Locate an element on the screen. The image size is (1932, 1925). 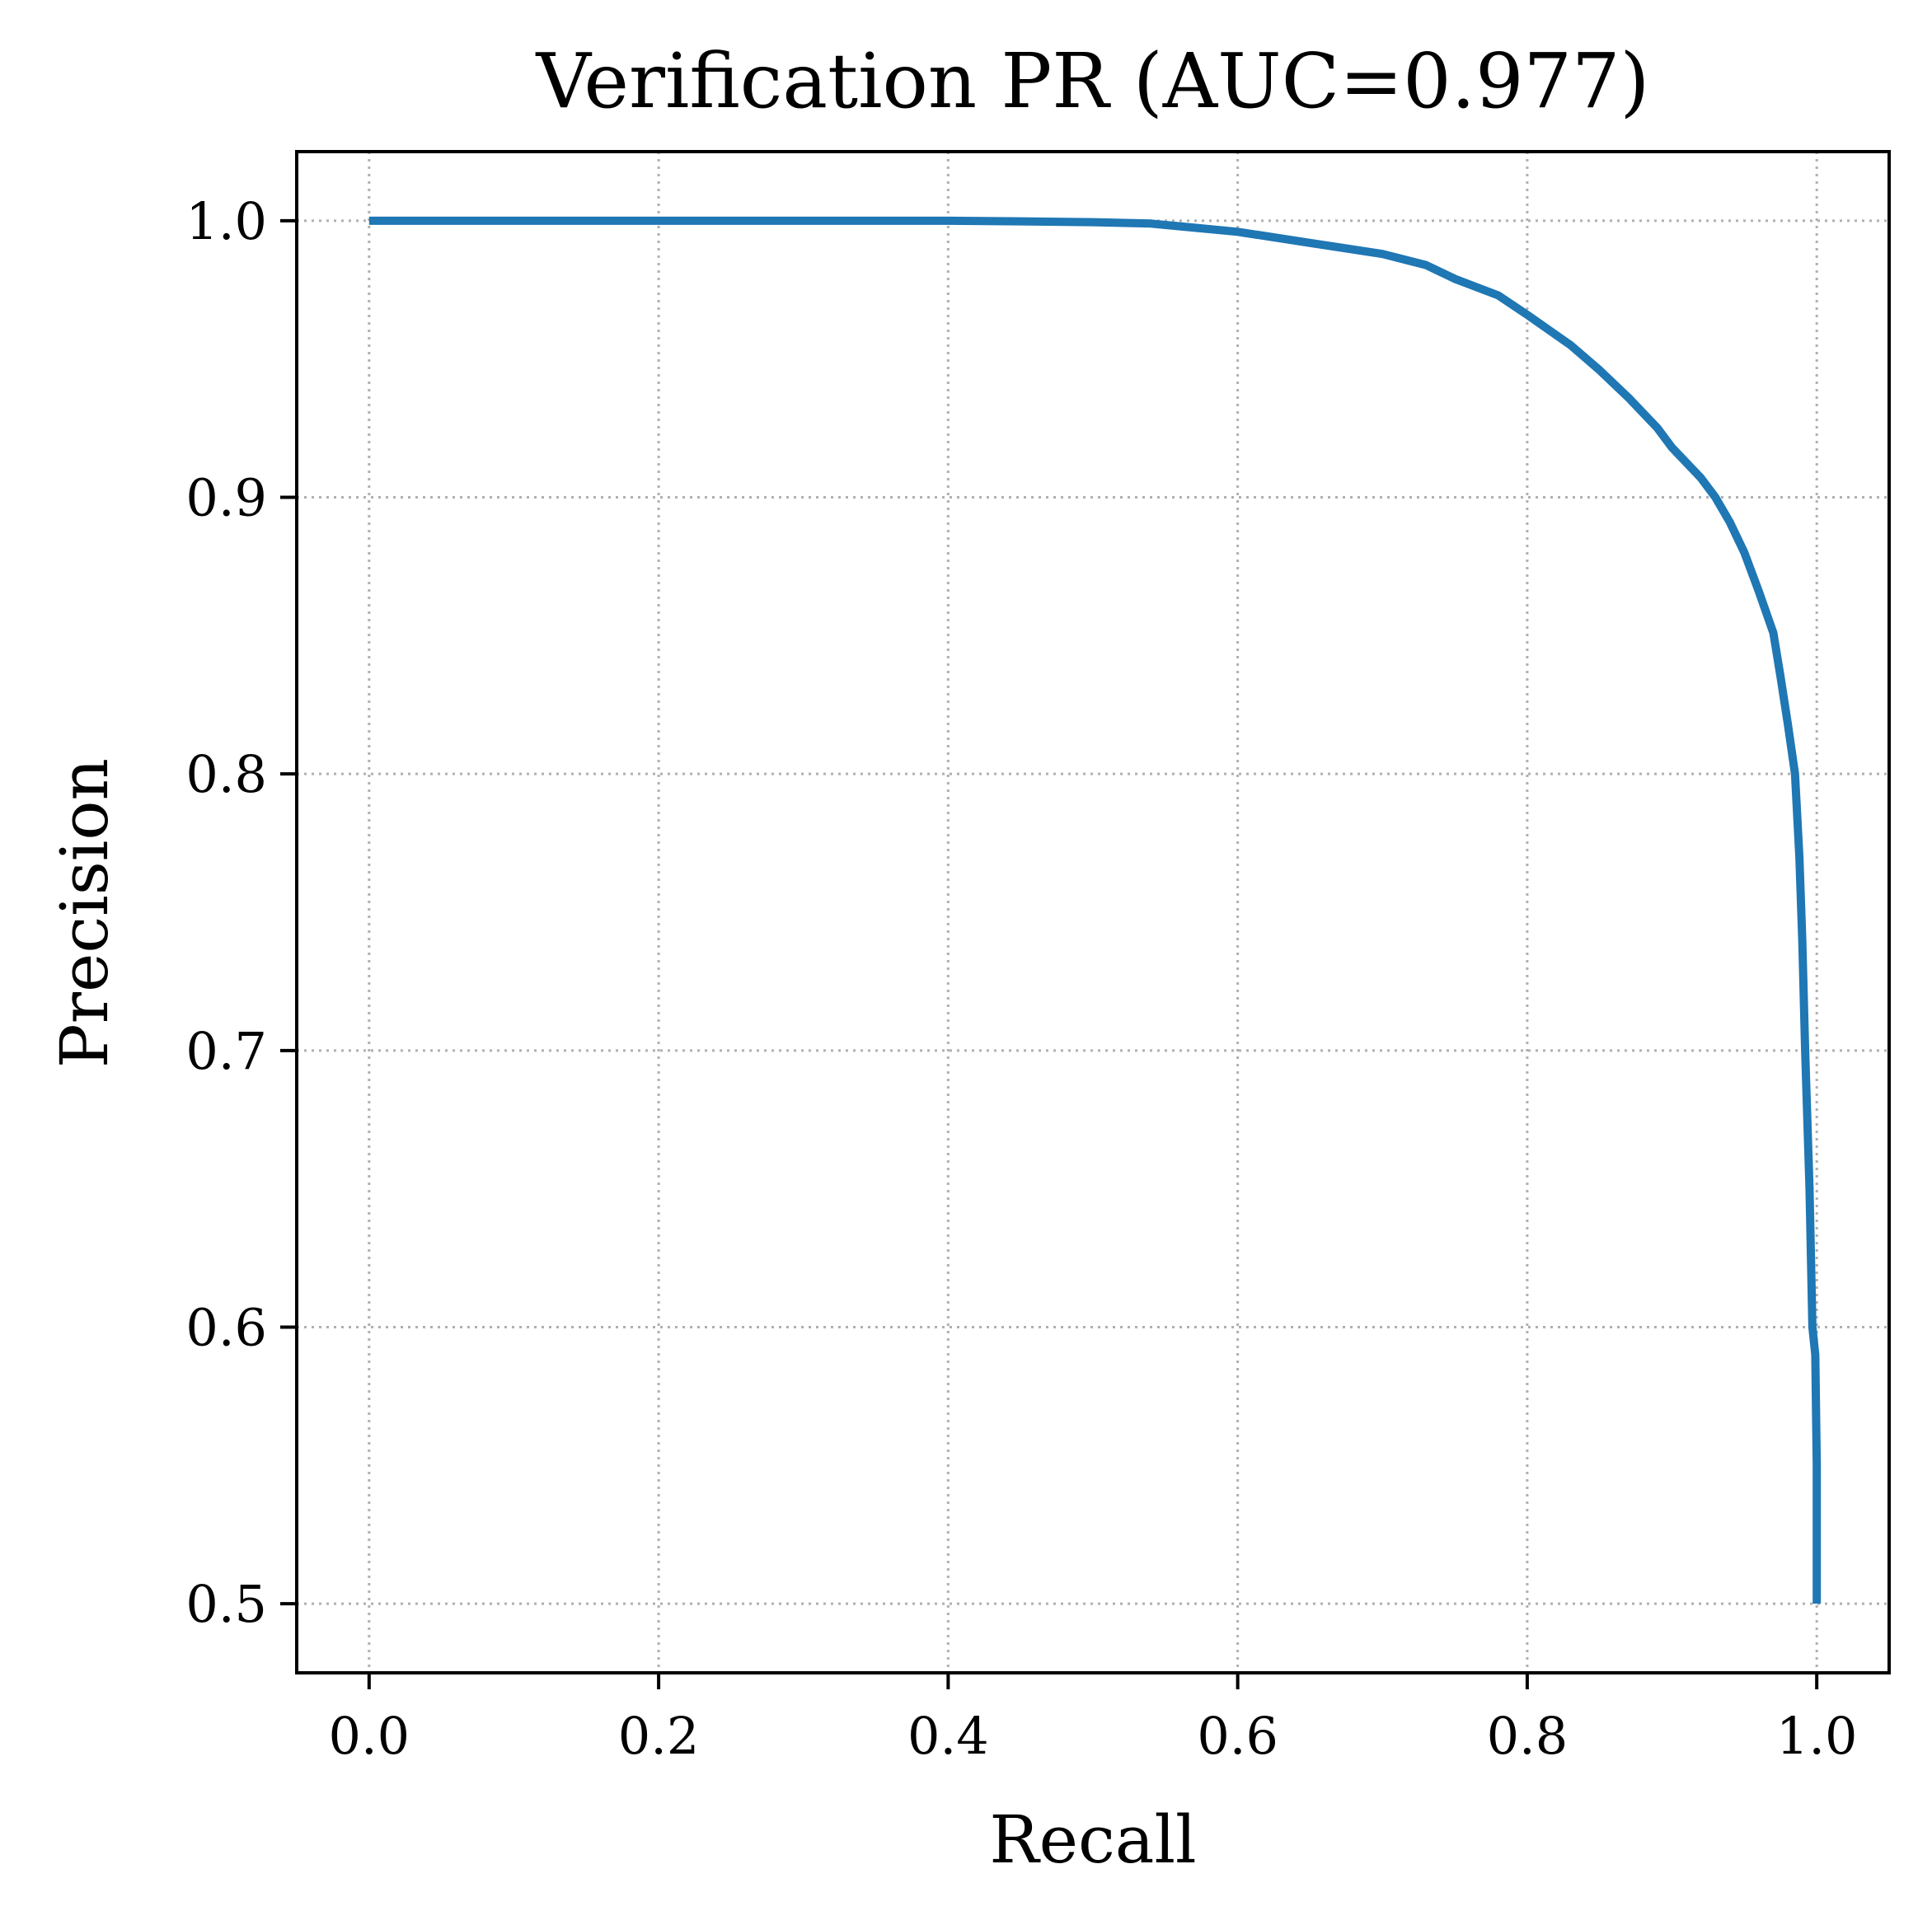
x-tick-label: 0.0 is located at coordinates (369, 1736).